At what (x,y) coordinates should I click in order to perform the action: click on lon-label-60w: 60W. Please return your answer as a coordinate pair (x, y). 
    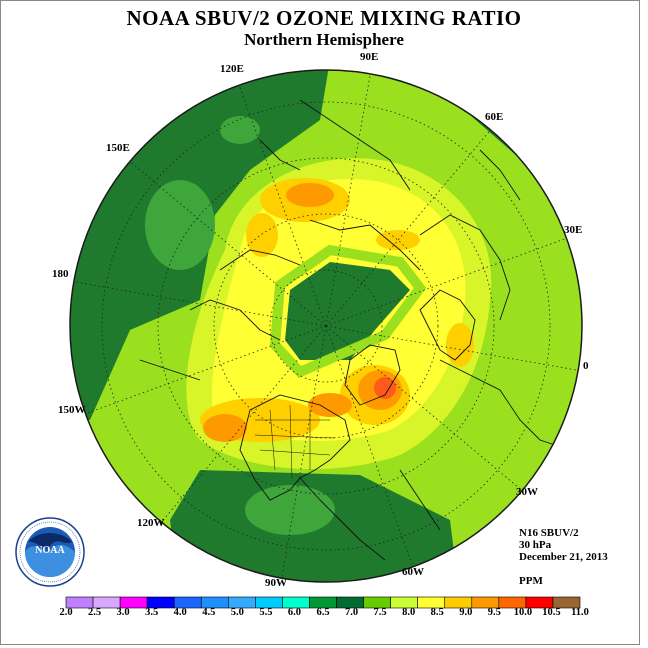
    Looking at the image, I should click on (413, 572).